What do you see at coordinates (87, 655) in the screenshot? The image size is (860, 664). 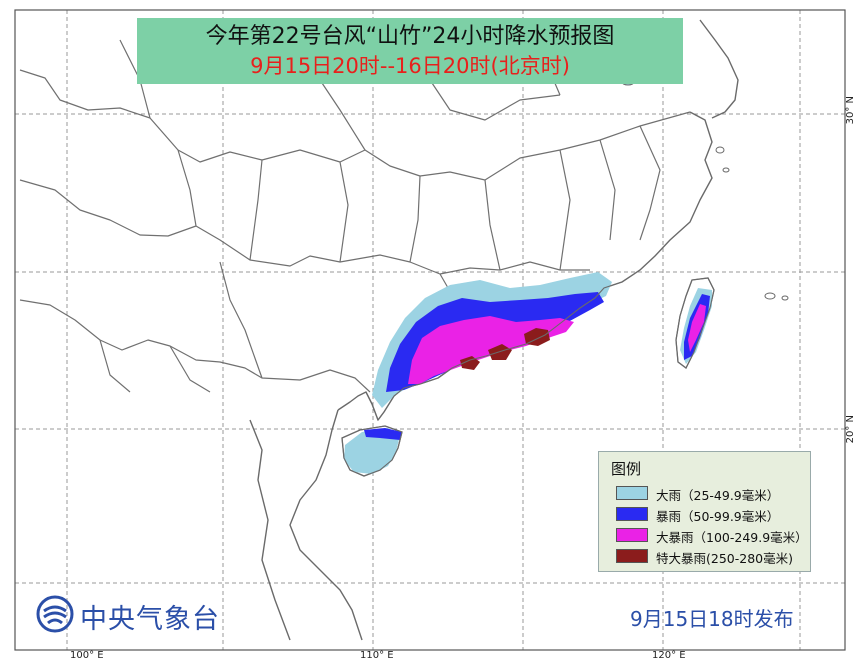 I see `lon-label-100e: 100° E` at bounding box center [87, 655].